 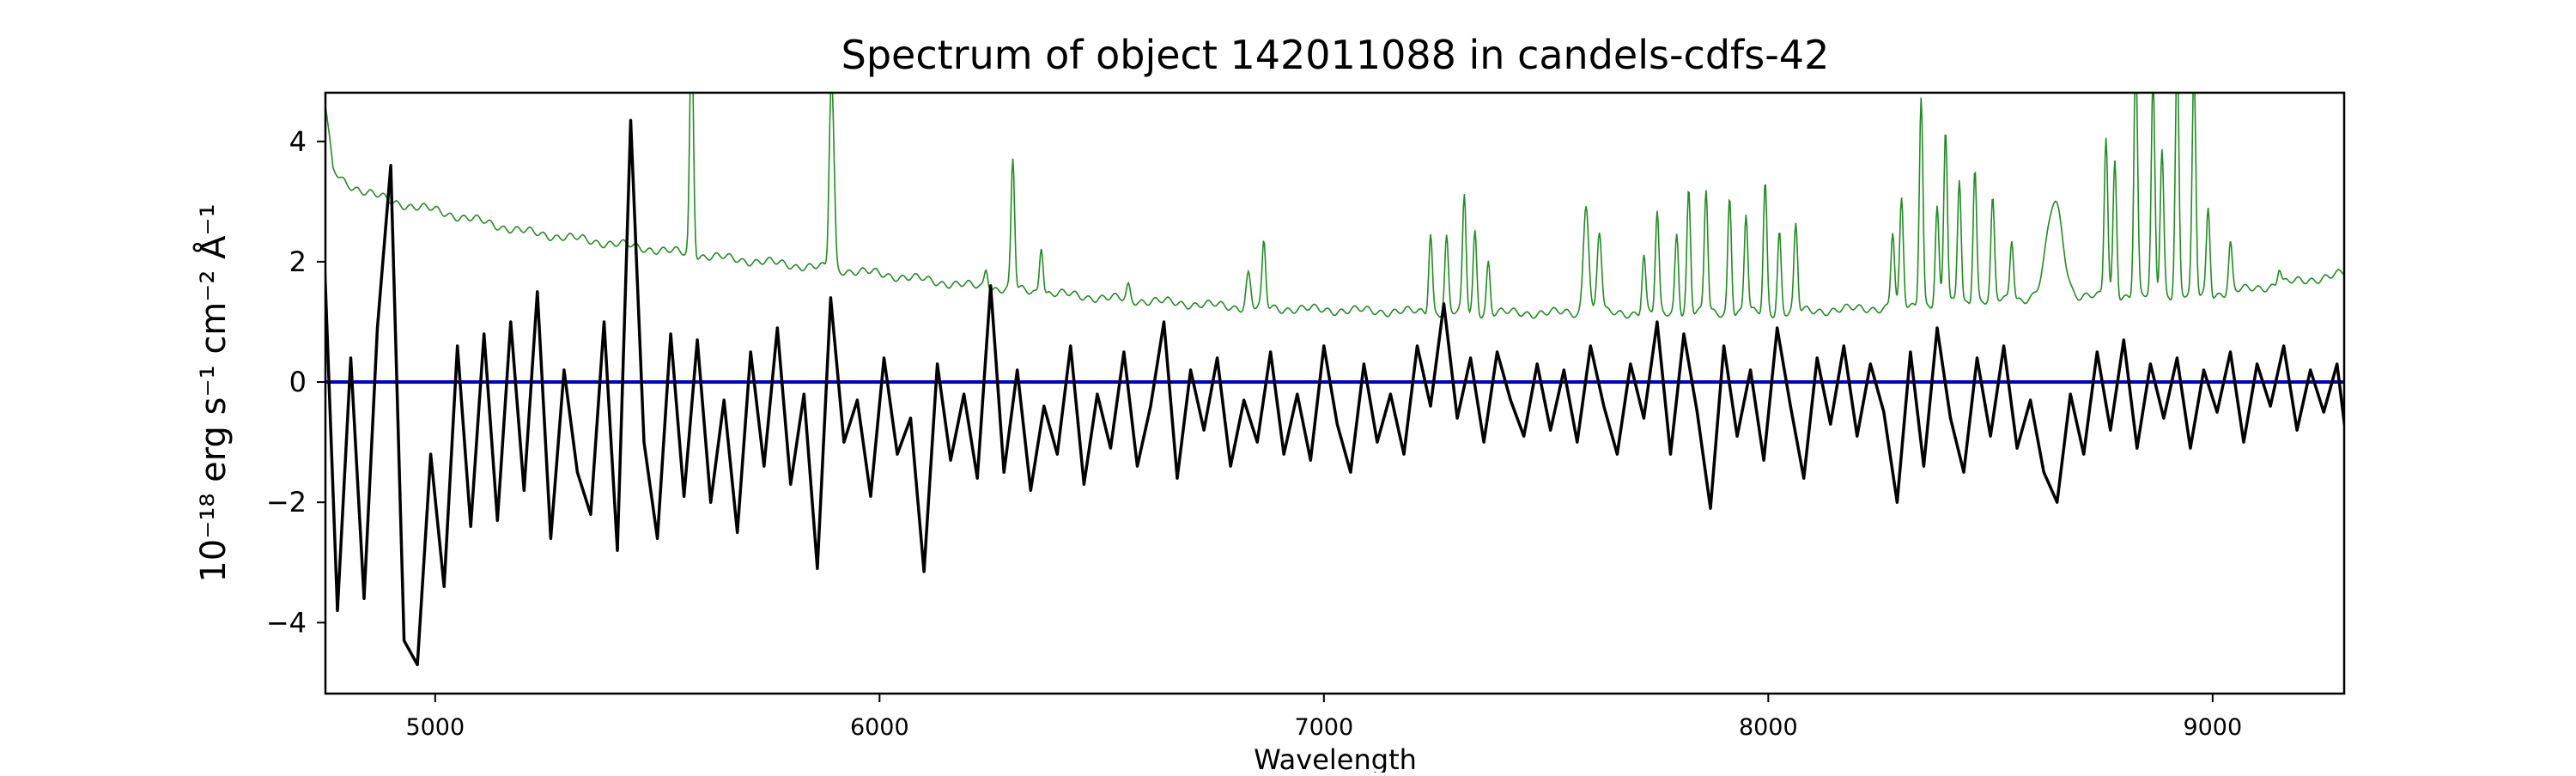 I want to click on y-tick-label: 0, so click(x=298, y=382).